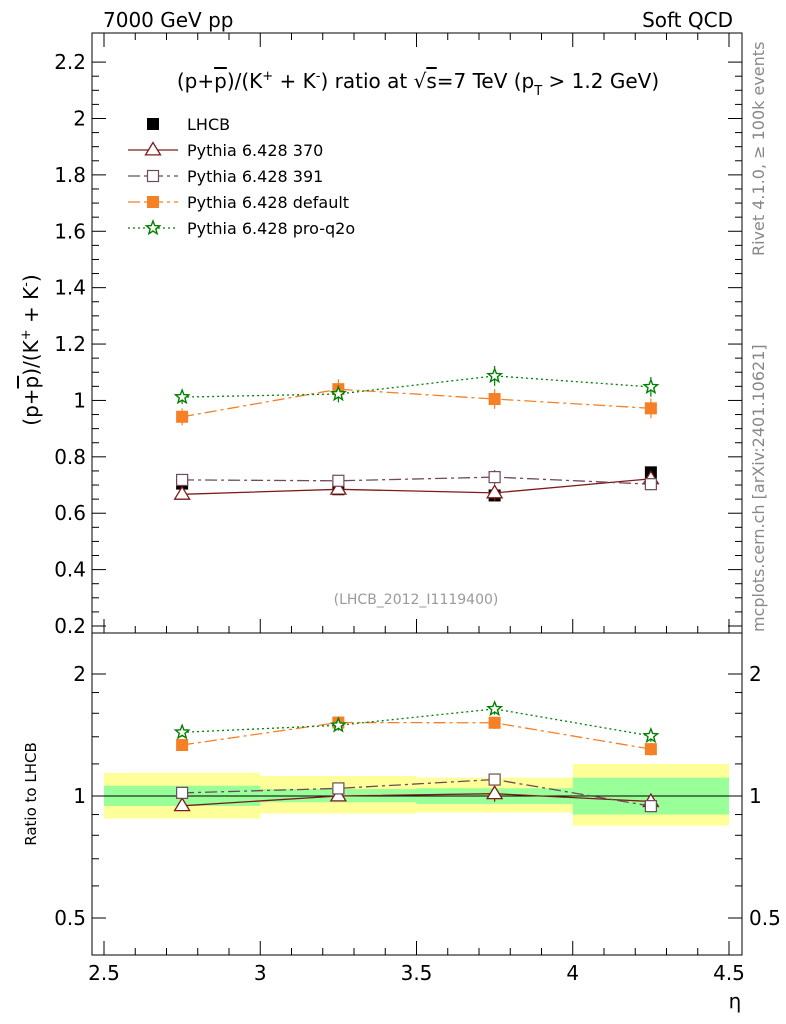  I want to click on y-tick-label: 2, so click(79, 118).